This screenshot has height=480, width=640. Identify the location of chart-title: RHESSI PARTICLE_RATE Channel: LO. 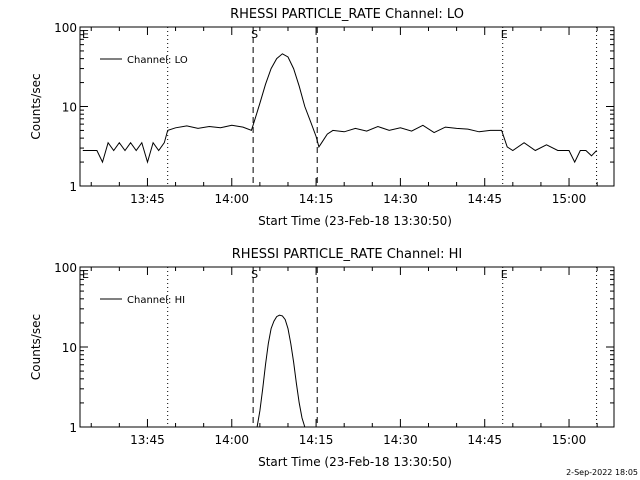
(347, 14).